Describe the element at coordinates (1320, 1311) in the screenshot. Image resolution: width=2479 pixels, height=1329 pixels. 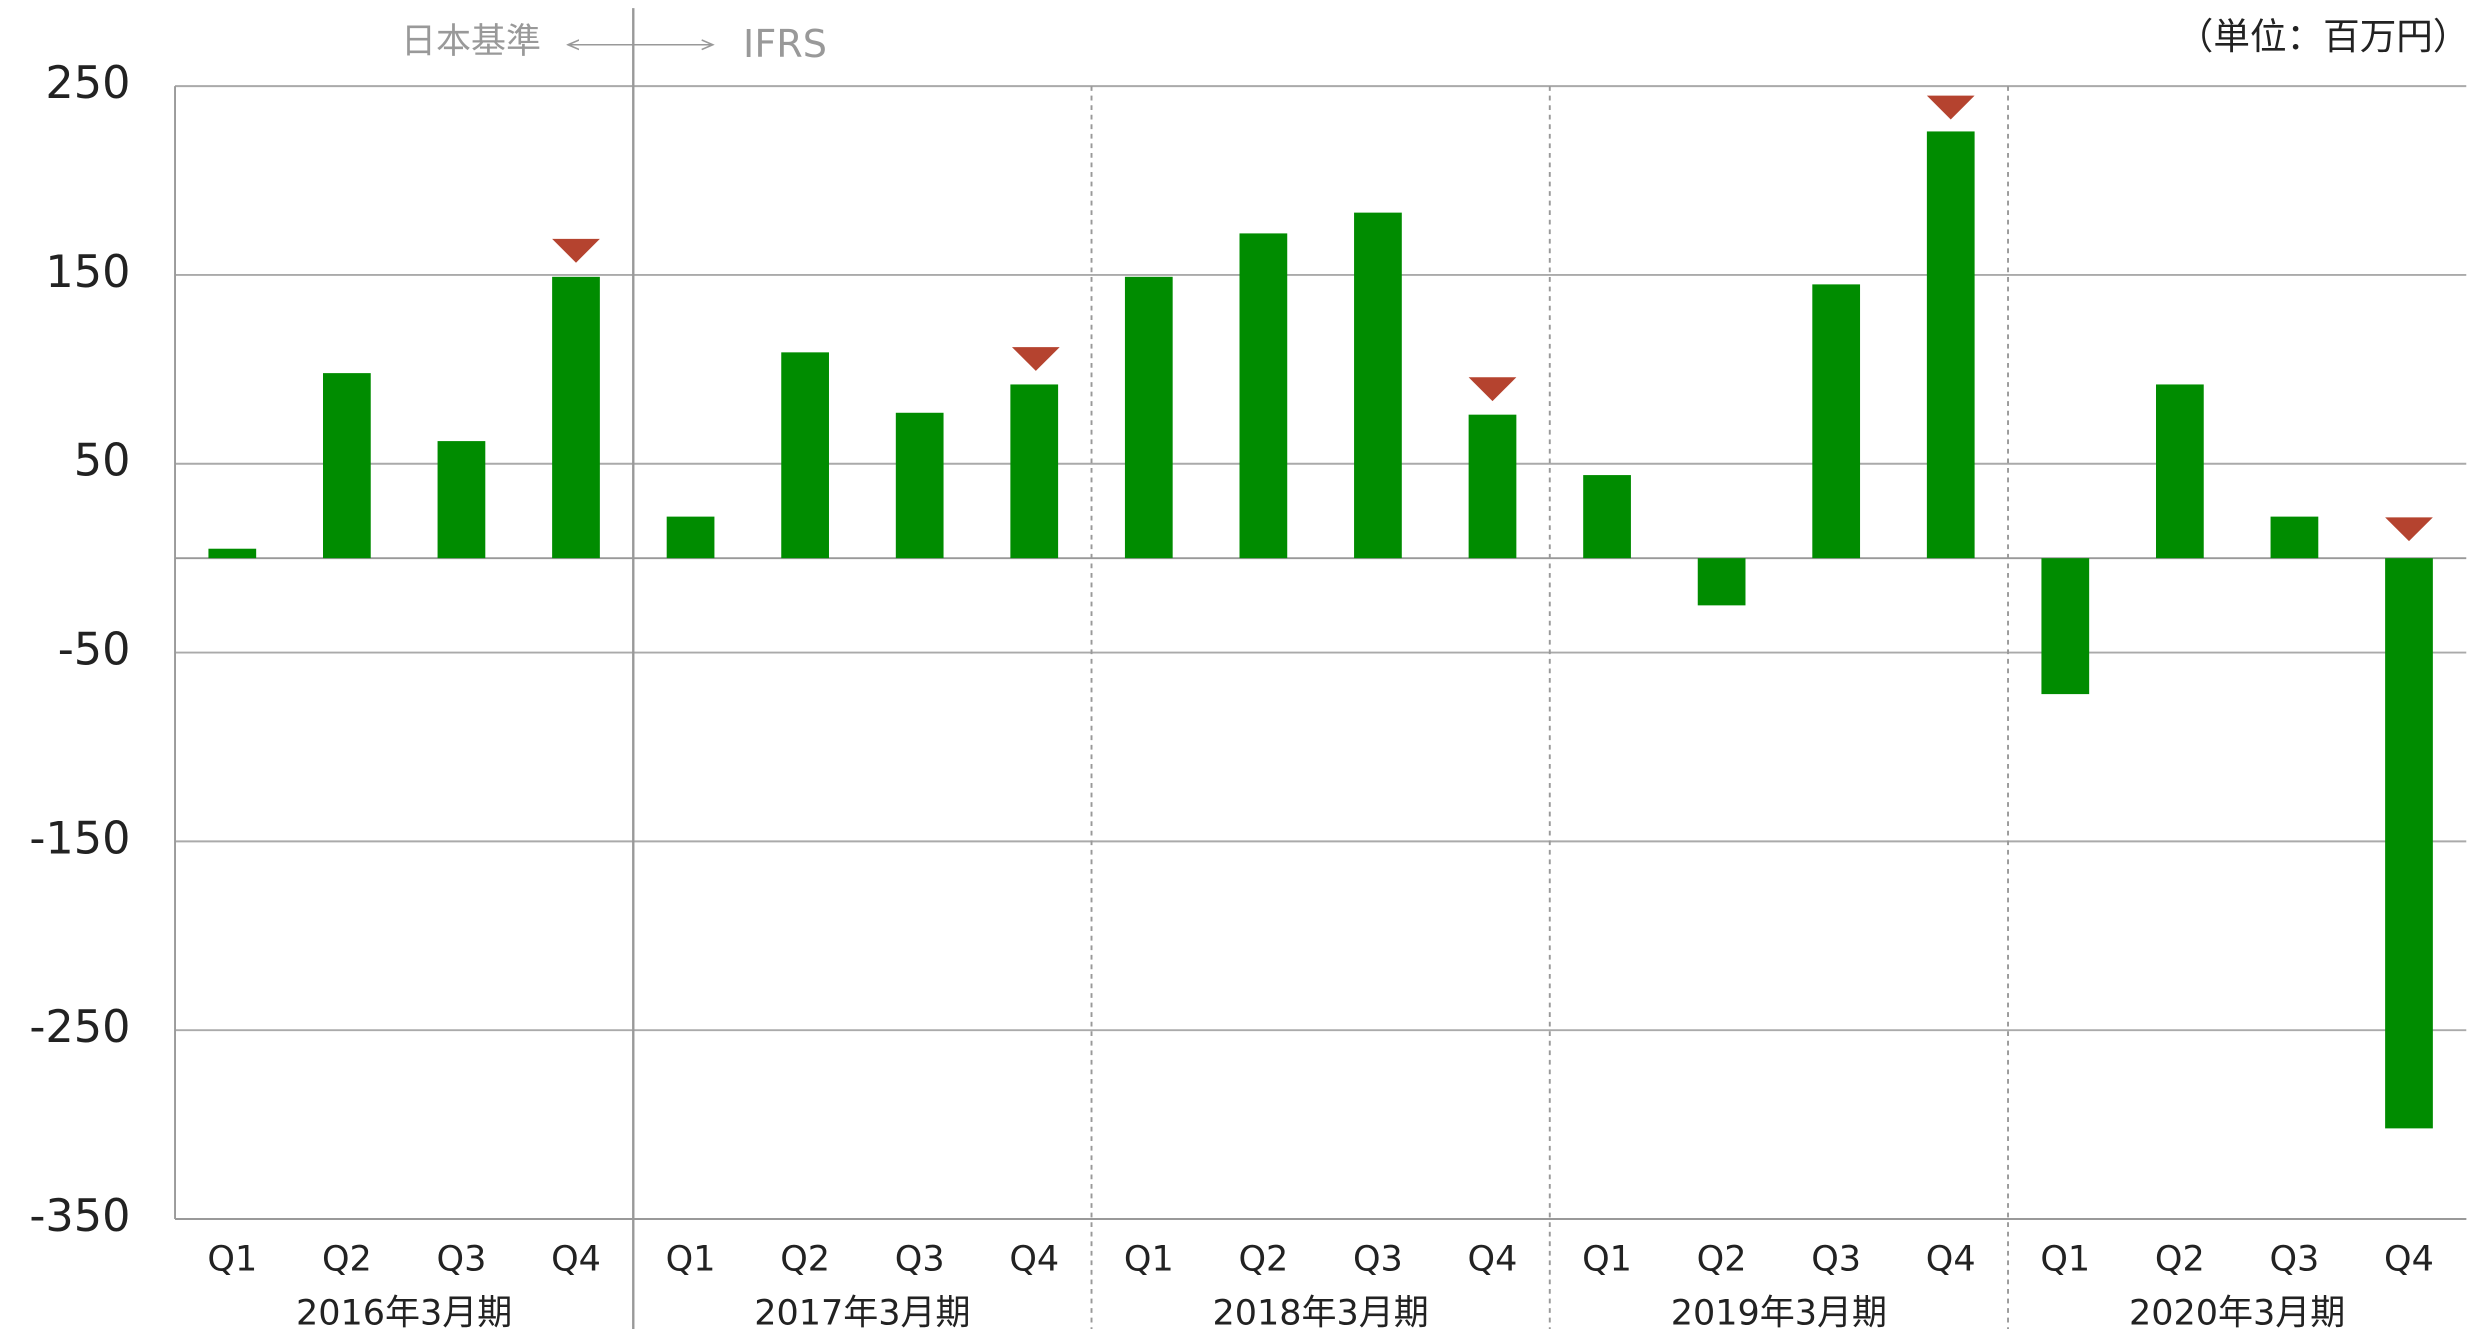
I see `group-label: 2018年3月期` at that location.